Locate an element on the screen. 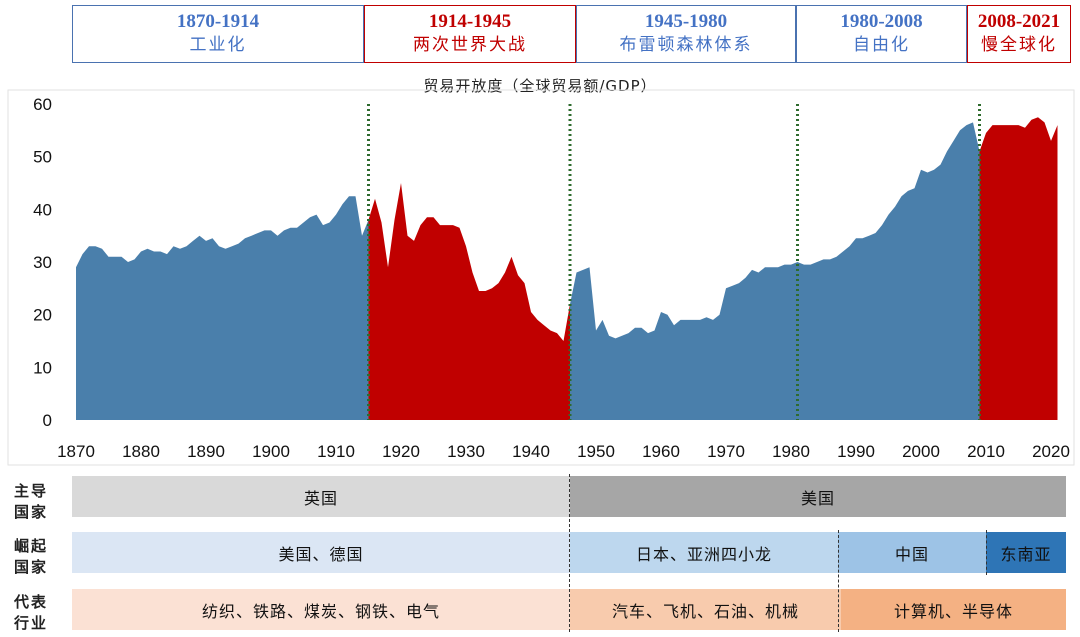 This screenshot has width=1080, height=637. rising-southeast-asia-bar: 东南亚 is located at coordinates (1026, 552).